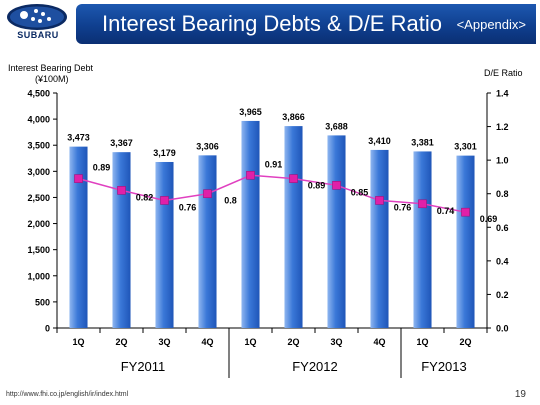 This screenshot has height=405, width=540. I want to click on left-axis-tick-label: 2,000, so click(38, 224).